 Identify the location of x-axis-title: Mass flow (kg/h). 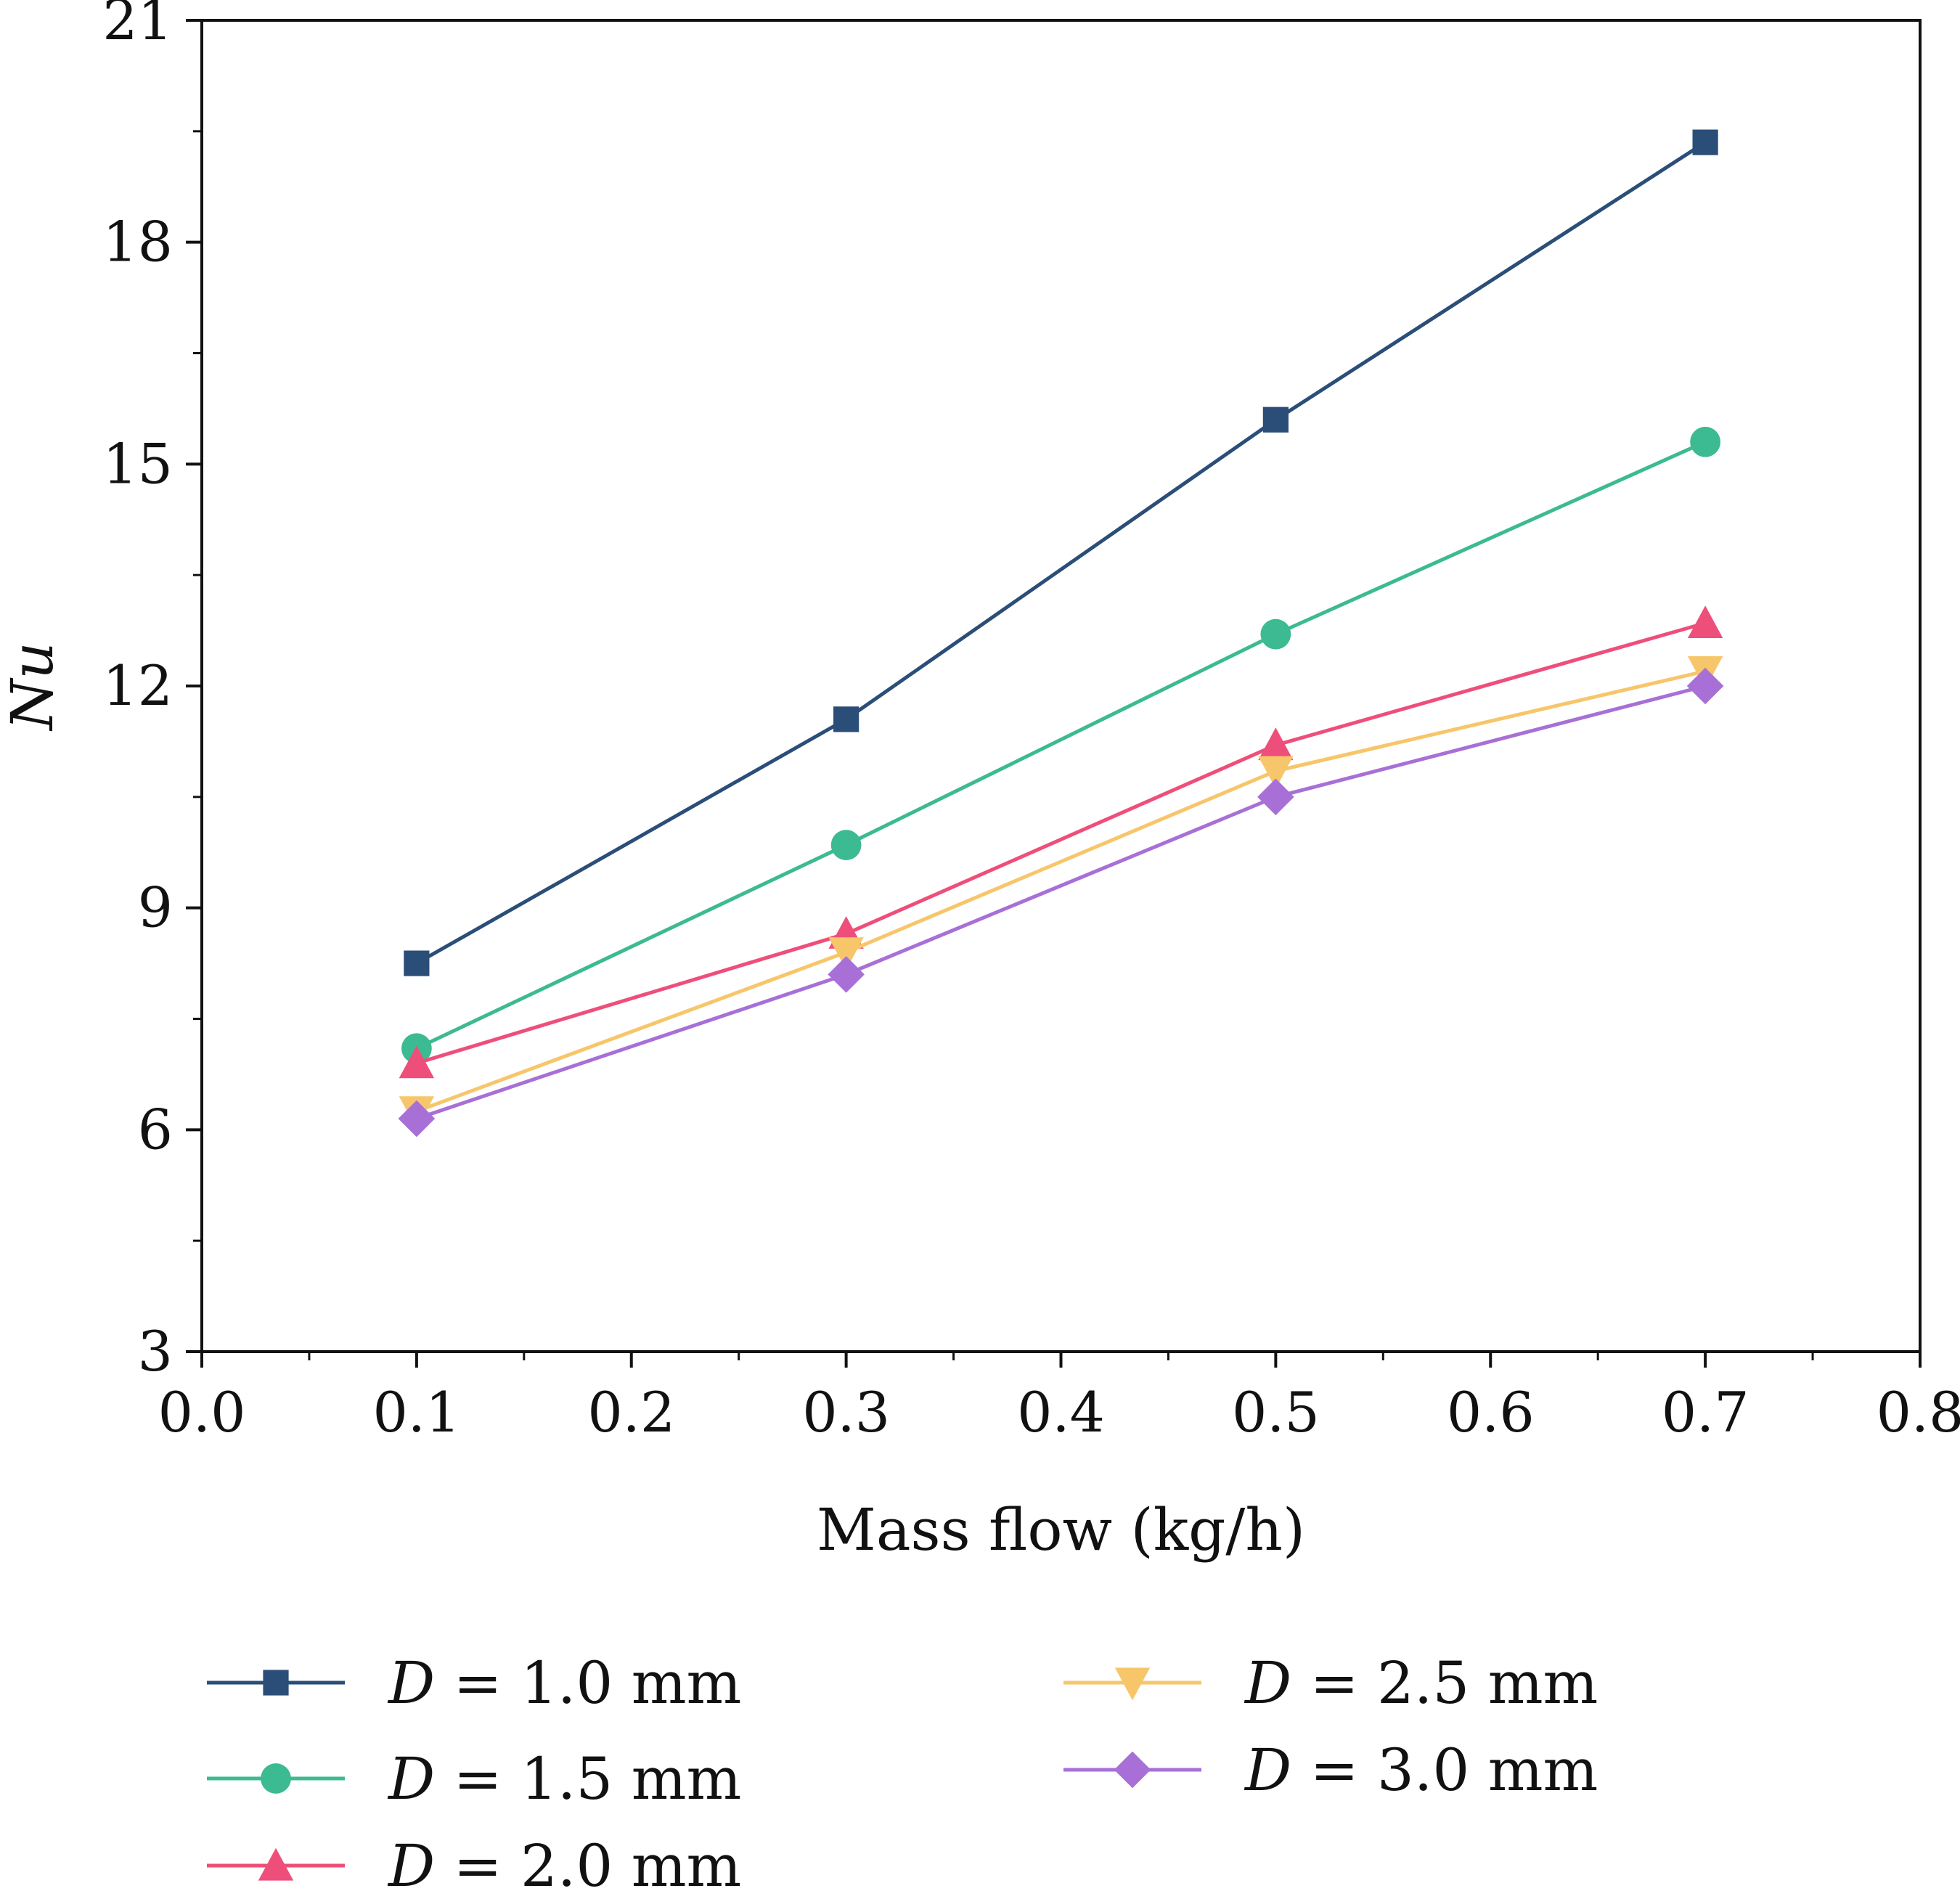
(1061, 1530).